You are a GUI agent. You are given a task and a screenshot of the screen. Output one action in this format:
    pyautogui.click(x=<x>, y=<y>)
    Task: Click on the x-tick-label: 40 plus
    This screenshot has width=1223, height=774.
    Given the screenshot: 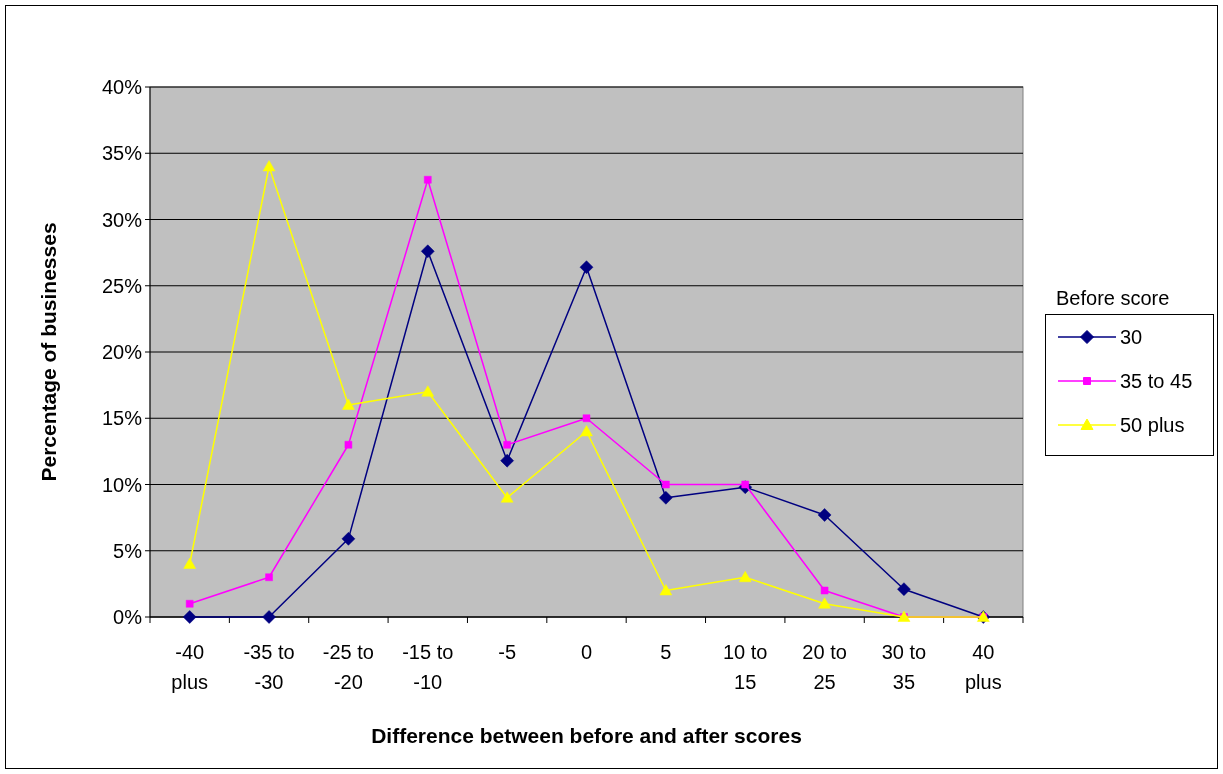 What is the action you would take?
    pyautogui.click(x=983, y=667)
    